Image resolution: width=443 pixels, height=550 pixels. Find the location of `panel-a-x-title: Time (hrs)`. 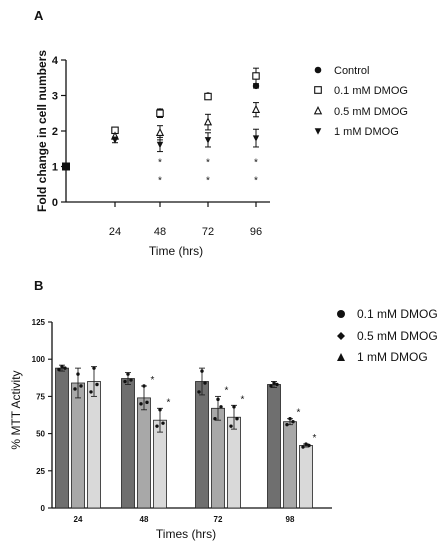

panel-a-x-title: Time (hrs) is located at coordinates (176, 251).